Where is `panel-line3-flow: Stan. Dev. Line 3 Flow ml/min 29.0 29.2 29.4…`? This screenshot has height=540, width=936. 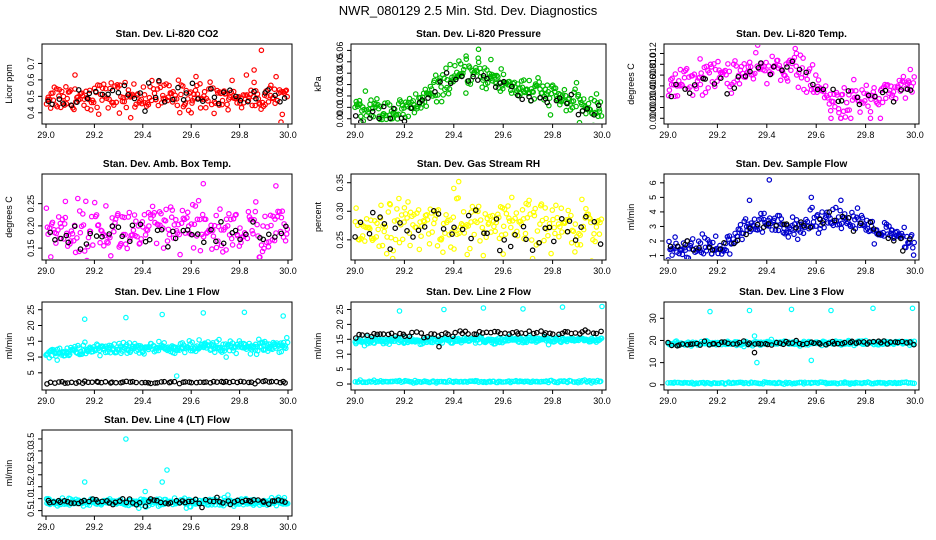
panel-line3-flow: Stan. Dev. Line 3 Flow ml/min 29.0 29.2 29.4… is located at coordinates (775, 346).